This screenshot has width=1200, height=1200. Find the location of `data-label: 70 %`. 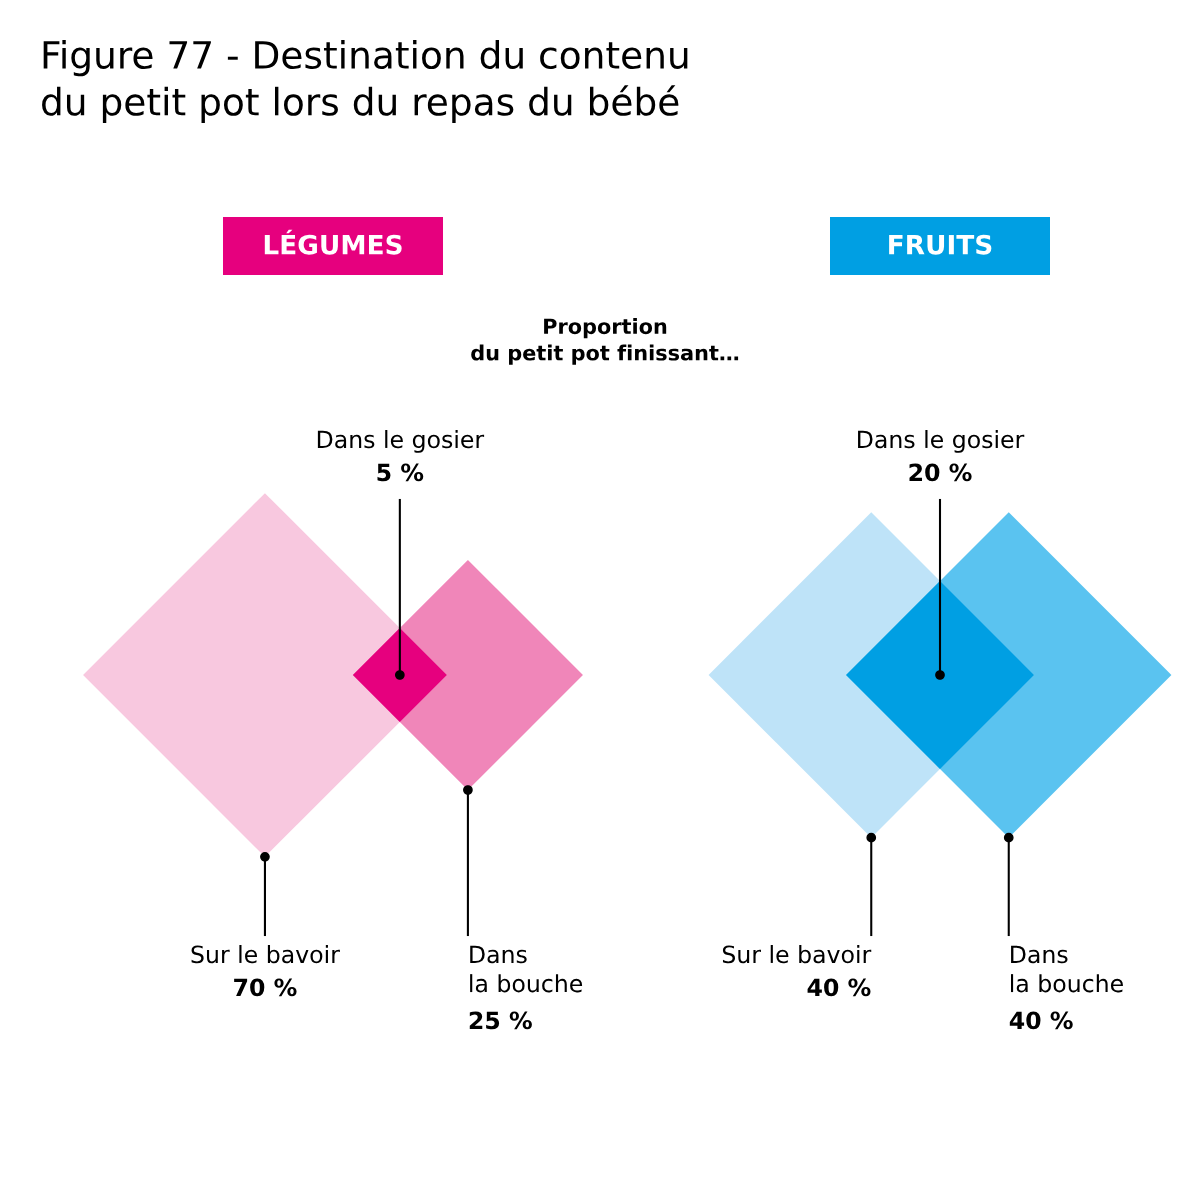

data-label: 70 % is located at coordinates (265, 987).